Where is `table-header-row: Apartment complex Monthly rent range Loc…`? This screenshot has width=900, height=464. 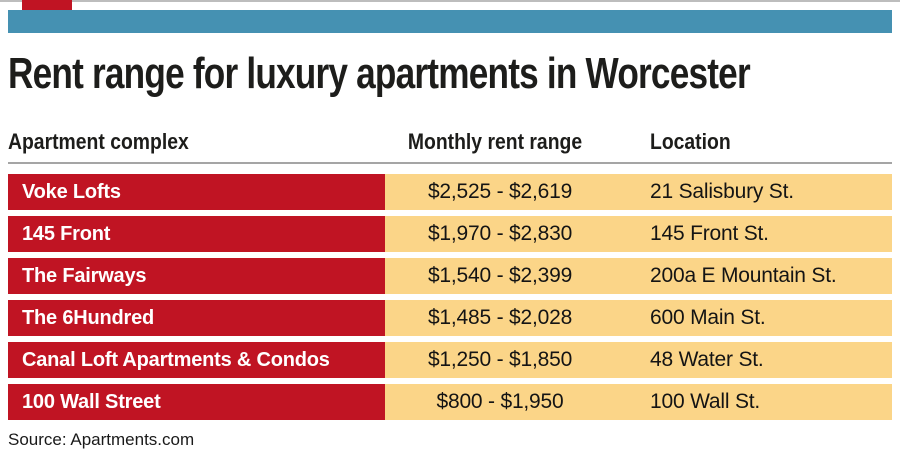
table-header-row: Apartment complex Monthly rent range Loc… is located at coordinates (450, 142).